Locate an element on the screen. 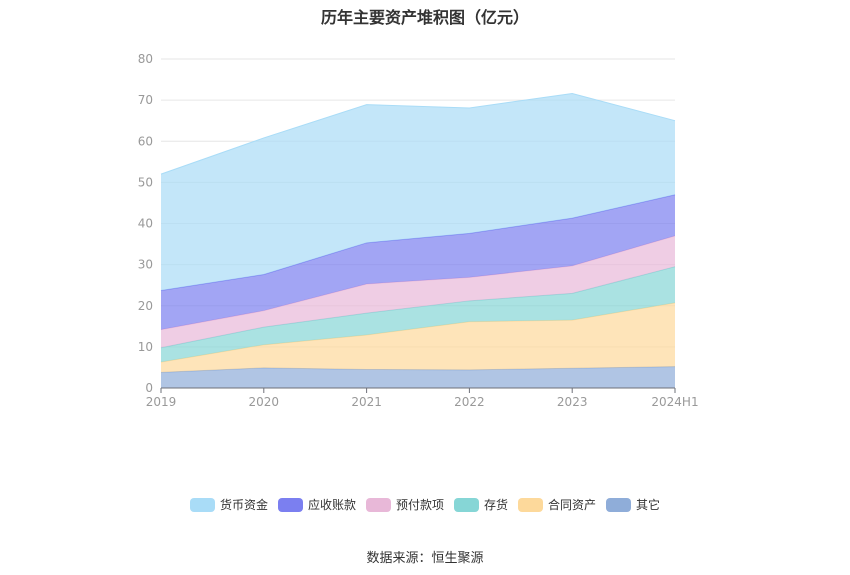 Image resolution: width=850 pixels, height=575 pixels. chart-title: 历年主要资产堆积图（亿元） is located at coordinates (424, 17).